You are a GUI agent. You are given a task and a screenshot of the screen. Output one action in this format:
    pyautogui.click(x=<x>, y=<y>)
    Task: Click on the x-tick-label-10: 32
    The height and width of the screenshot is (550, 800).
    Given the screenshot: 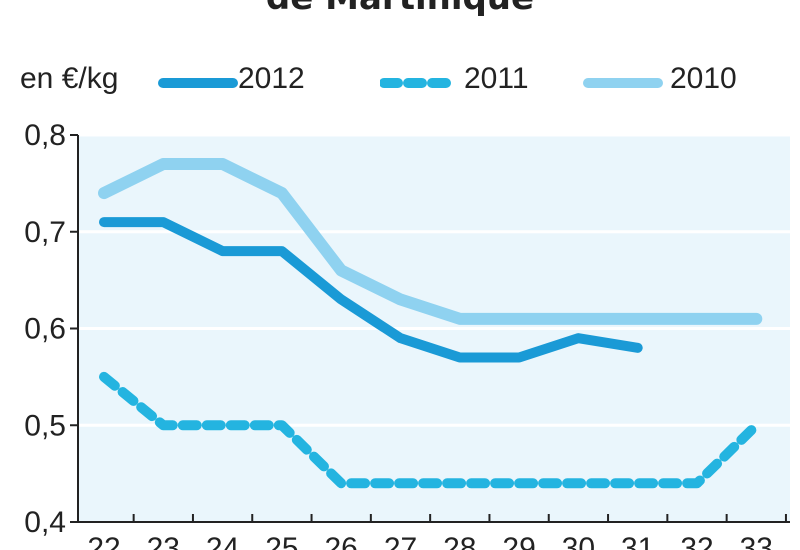 What is the action you would take?
    pyautogui.click(x=696, y=541)
    